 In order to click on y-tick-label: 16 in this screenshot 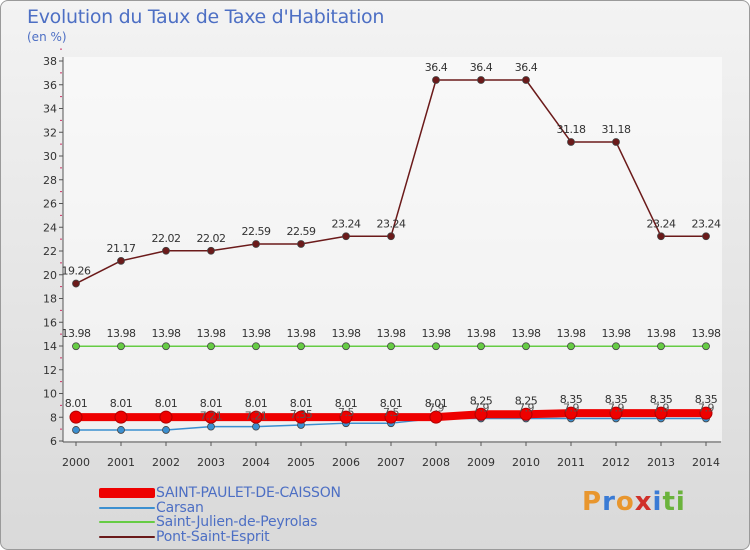, I will do `click(50, 322)`.